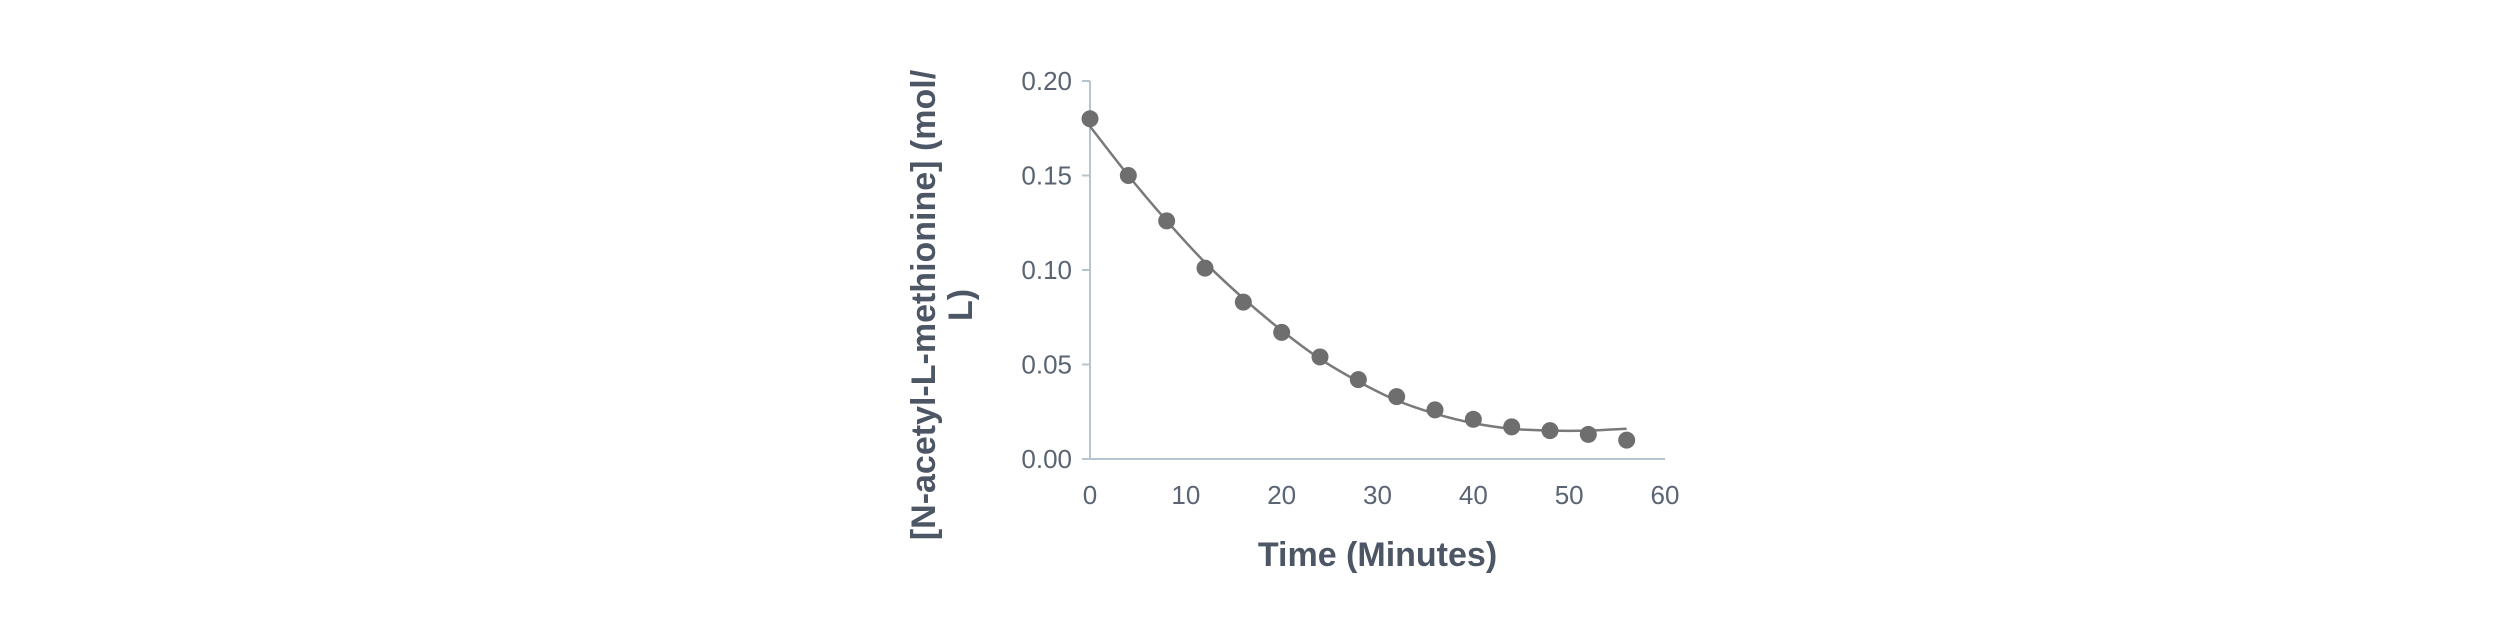 Image resolution: width=2500 pixels, height=625 pixels. I want to click on x-tick-label: 10, so click(1185, 495).